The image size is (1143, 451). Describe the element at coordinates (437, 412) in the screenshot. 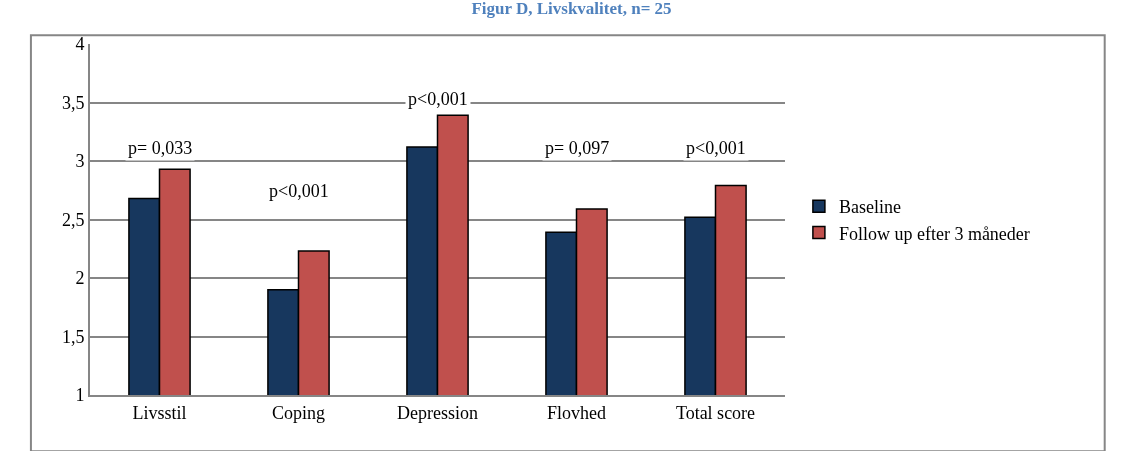

I see `x-tick-label: Depression` at that location.